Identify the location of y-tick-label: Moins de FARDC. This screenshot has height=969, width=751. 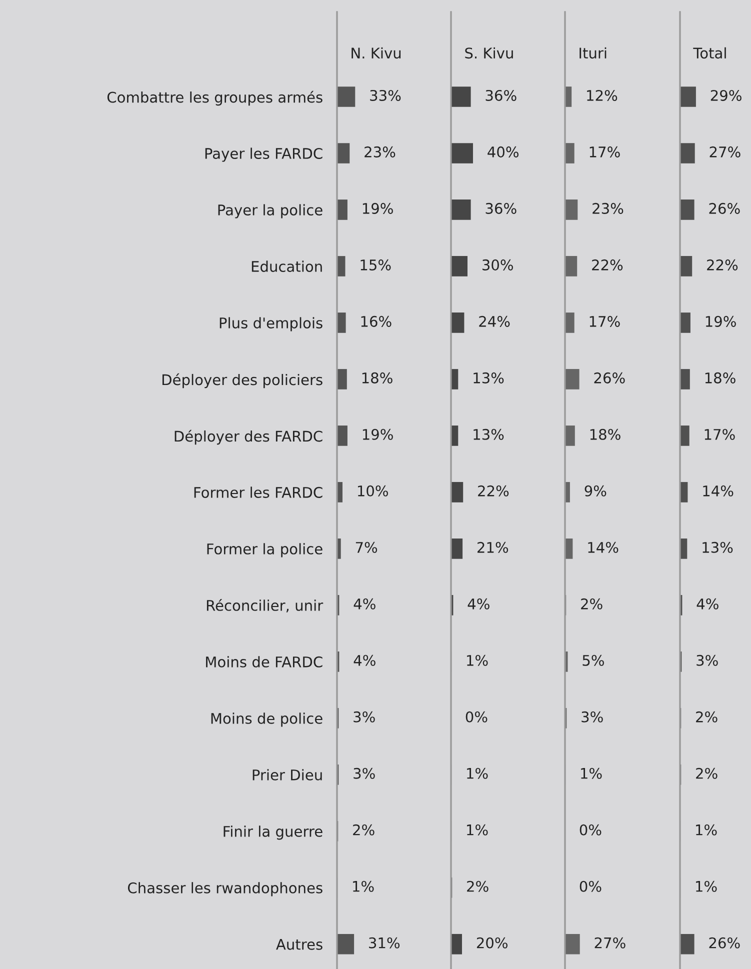
(264, 662).